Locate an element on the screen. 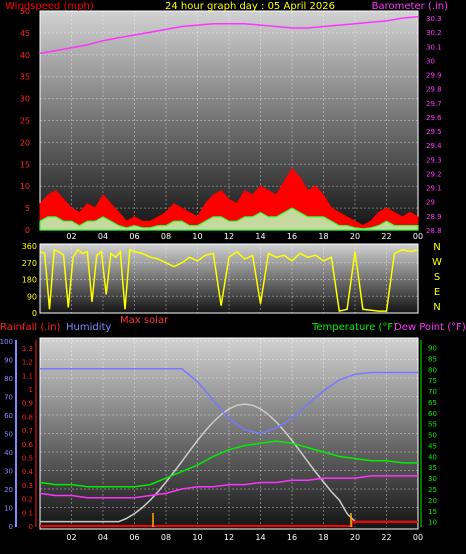 This screenshot has width=466, height=554. windspeed-tick-label: 35 is located at coordinates (25, 77).